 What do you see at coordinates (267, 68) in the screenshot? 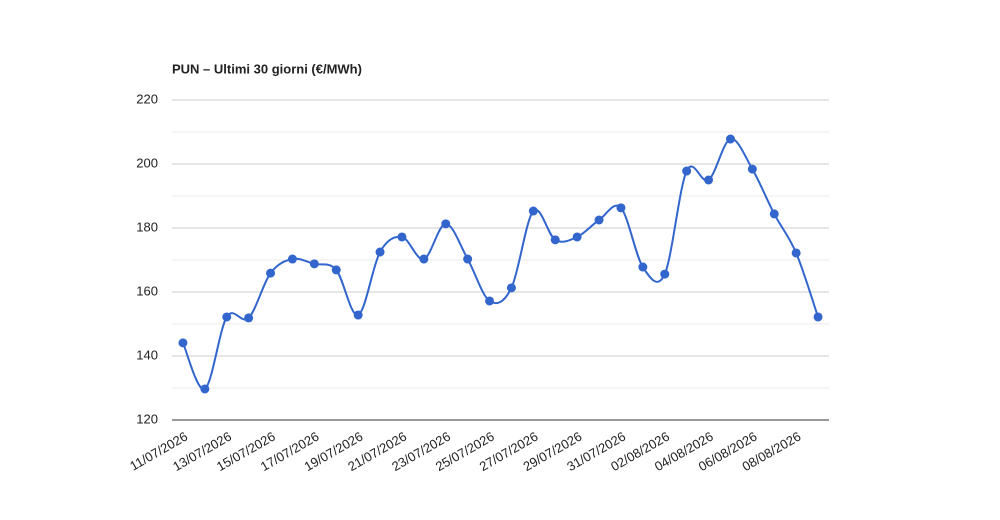
I see `chart-title: PUN – Ultimi 30 giorni (€/MWh)` at bounding box center [267, 68].